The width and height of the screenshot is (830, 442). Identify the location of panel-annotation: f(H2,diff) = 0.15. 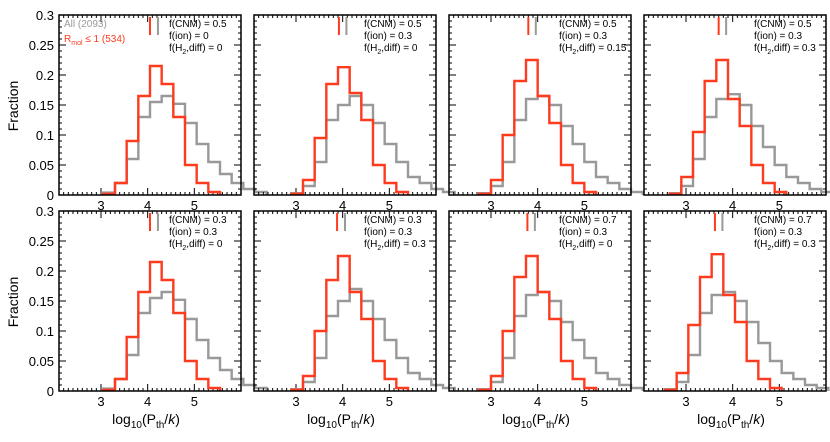
(593, 49).